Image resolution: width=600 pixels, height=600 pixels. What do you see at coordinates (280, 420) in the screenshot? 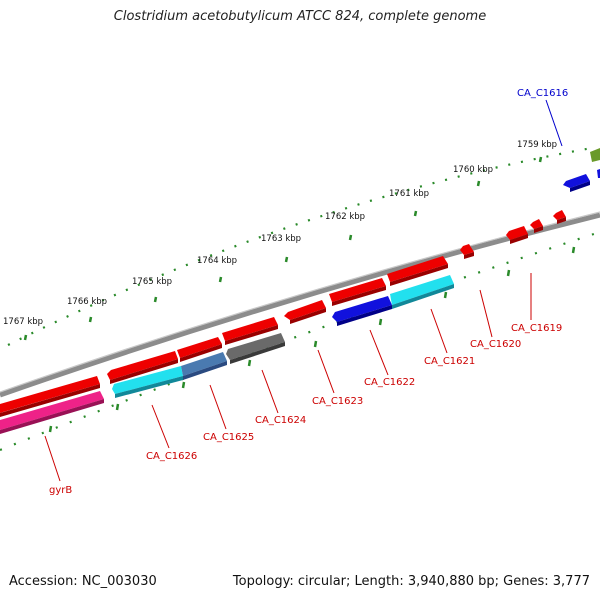
I see `gene-label-ca-c1624: CA_C1624` at bounding box center [280, 420].